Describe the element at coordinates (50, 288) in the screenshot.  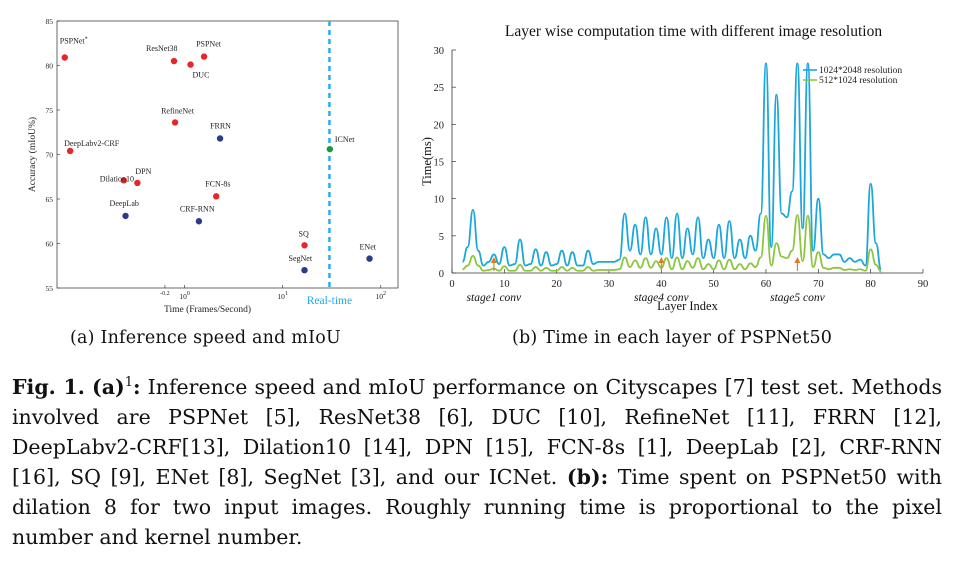
I see `y-tick-label: 55` at that location.